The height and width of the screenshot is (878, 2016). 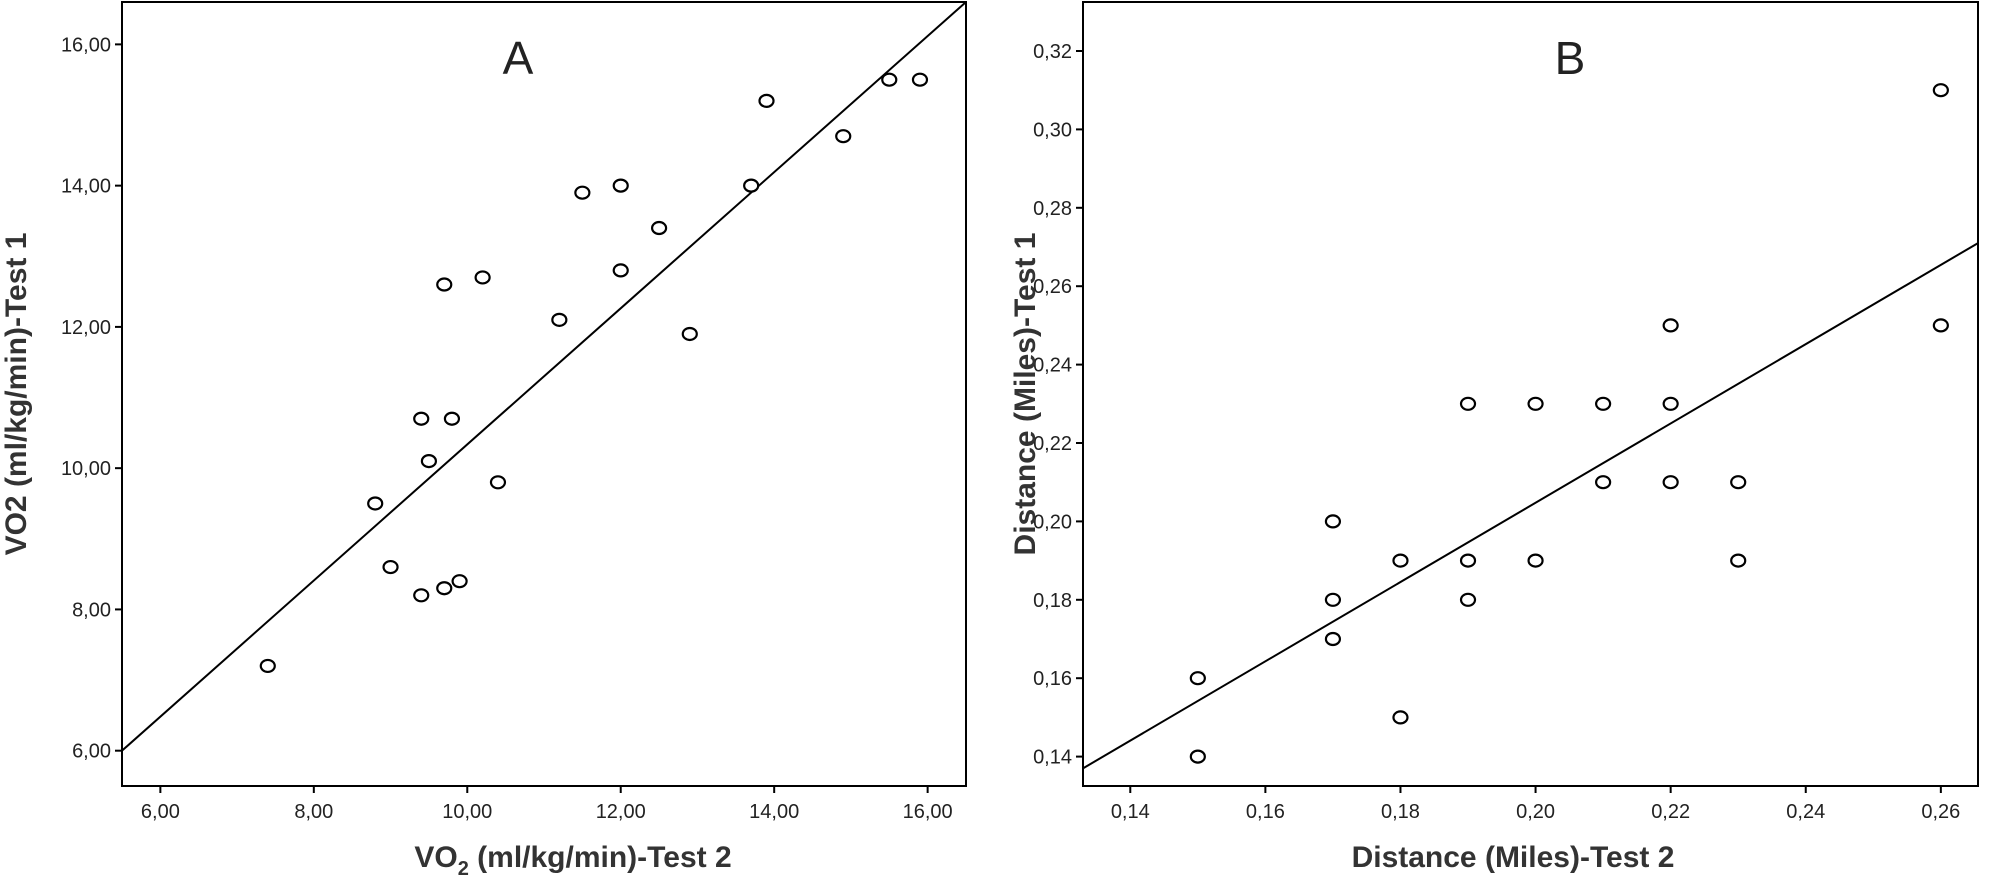 I want to click on y-tick-label: 0,22, so click(x=1052, y=444).